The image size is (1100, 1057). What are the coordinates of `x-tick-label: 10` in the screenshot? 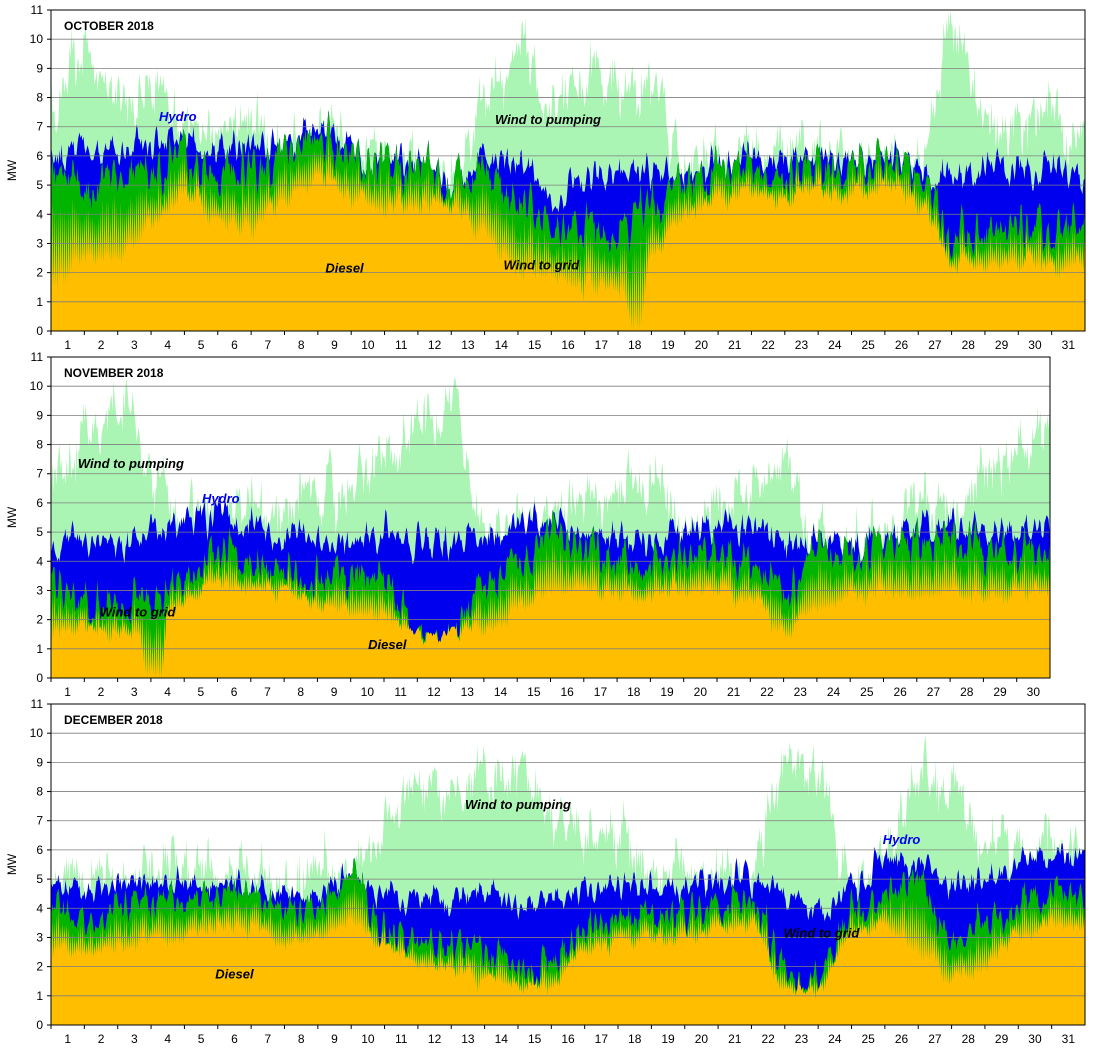 It's located at (368, 345).